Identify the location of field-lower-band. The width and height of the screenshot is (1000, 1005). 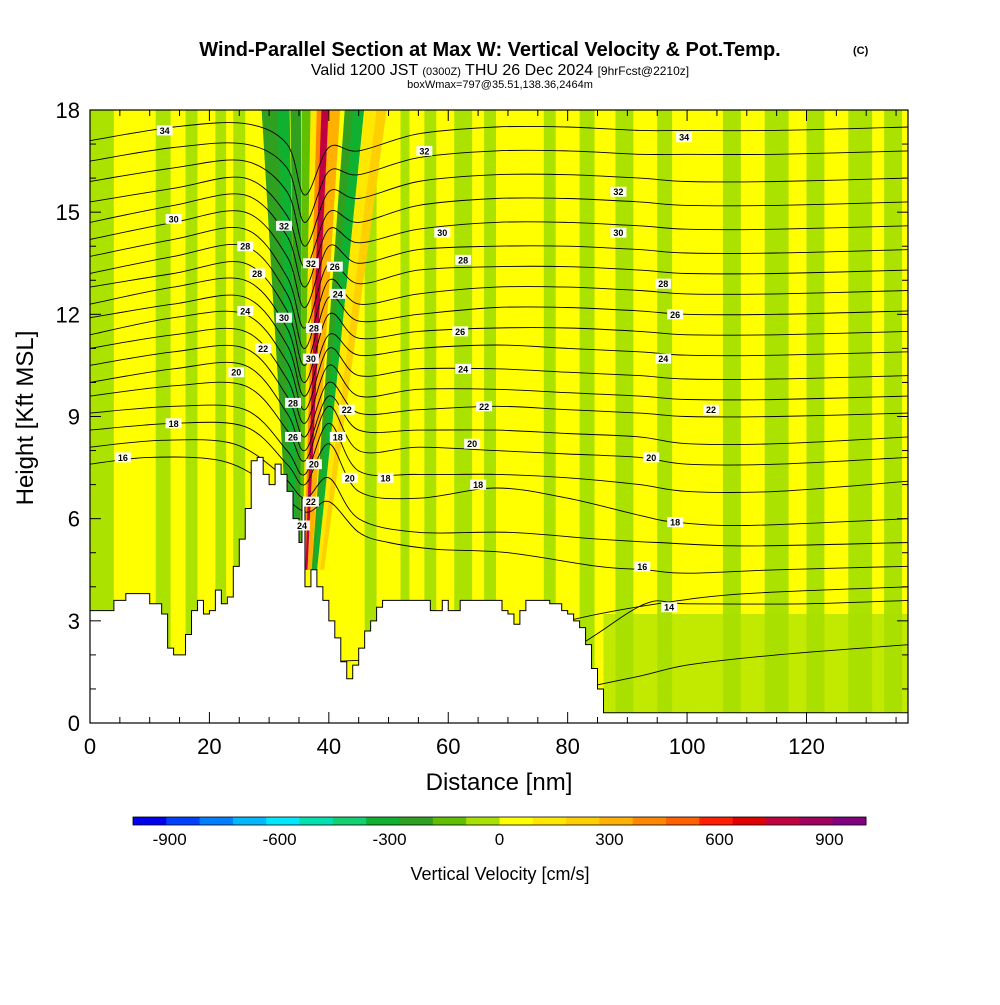
(755, 668).